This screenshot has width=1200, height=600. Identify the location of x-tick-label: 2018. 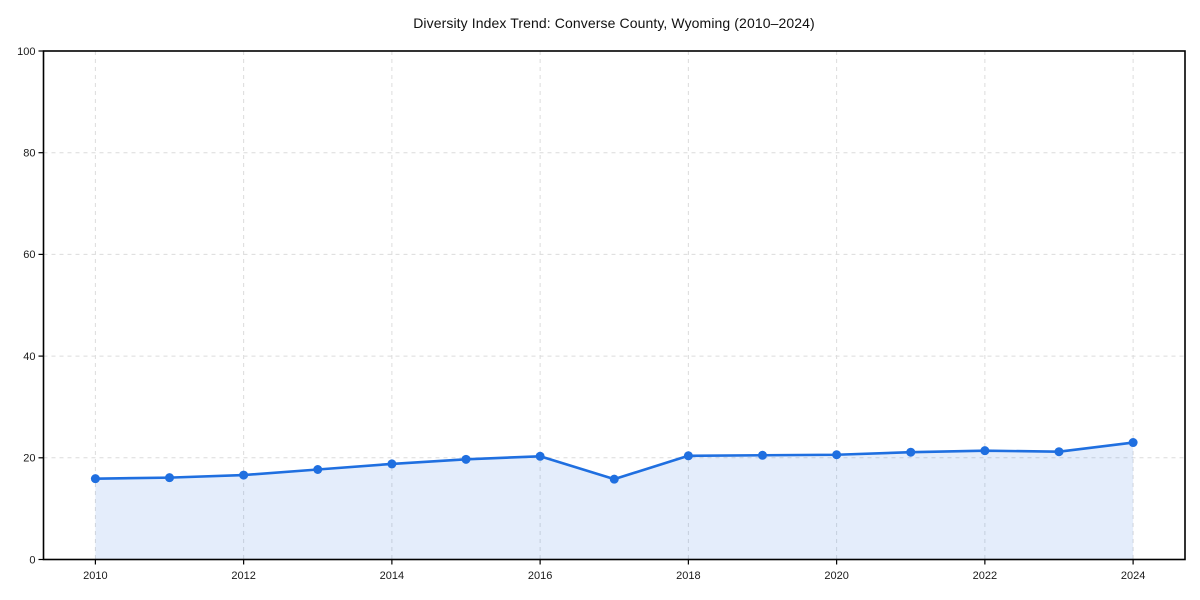
(688, 576).